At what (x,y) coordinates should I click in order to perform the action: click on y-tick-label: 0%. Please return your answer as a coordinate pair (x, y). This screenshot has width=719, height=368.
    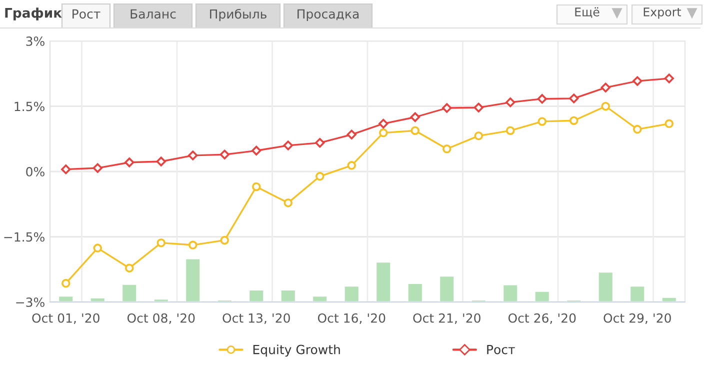
    Looking at the image, I should click on (35, 171).